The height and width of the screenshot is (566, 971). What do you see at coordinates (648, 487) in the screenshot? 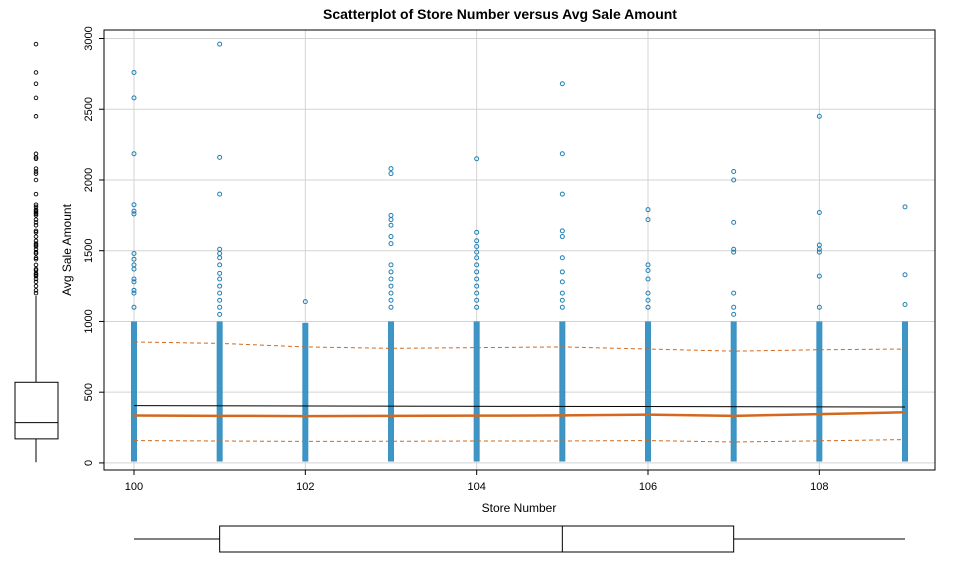
I see `x-tick-label: 106` at bounding box center [648, 487].